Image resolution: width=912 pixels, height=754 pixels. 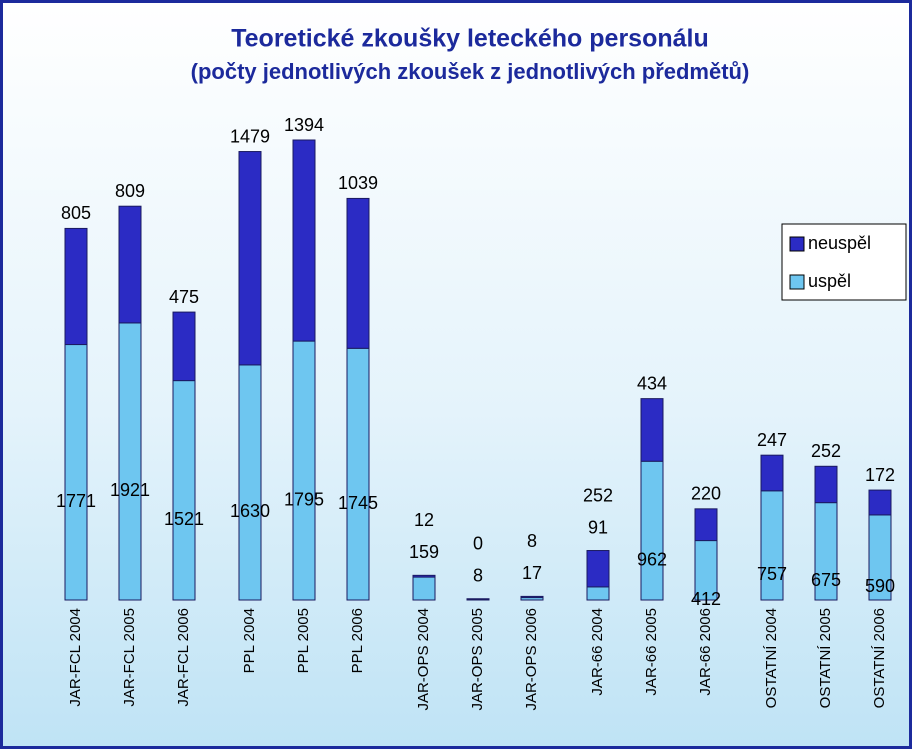 I want to click on x-tick-label: JAR-OPS 2006, so click(x=531, y=659).